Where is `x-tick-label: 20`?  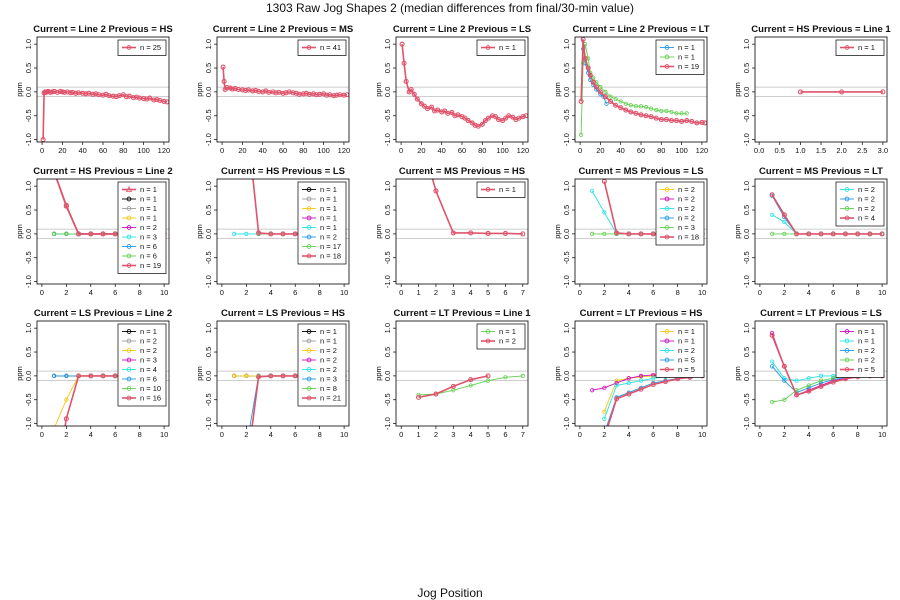
x-tick-label: 20 is located at coordinates (600, 150).